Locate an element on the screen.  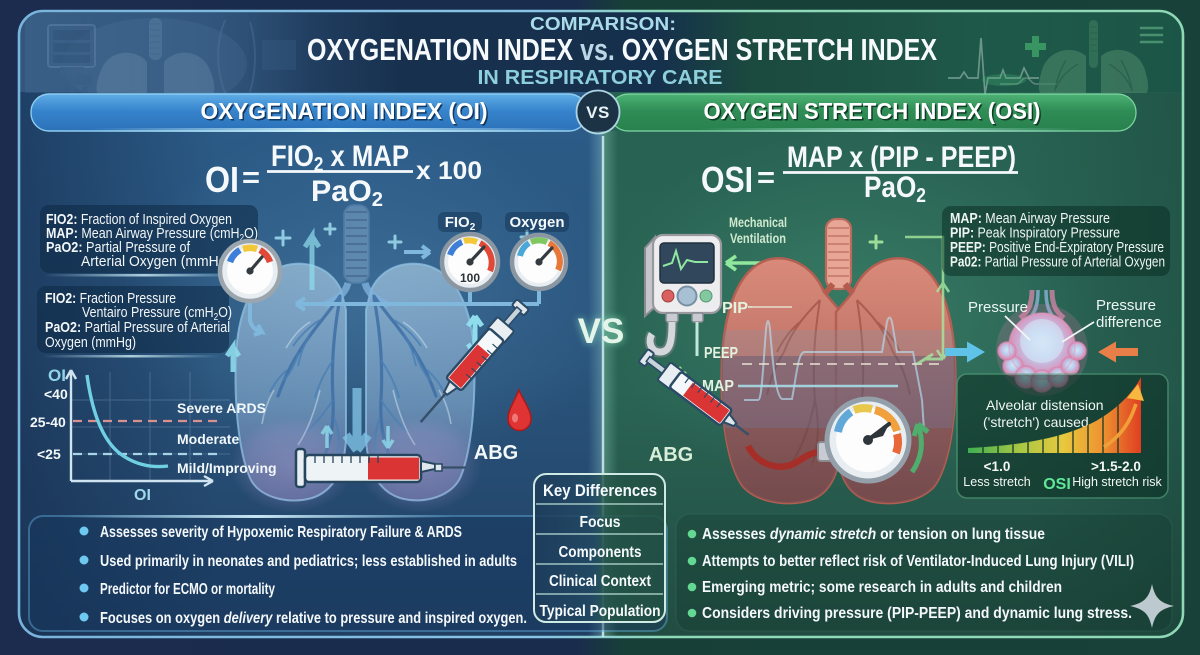
svg-text: MAP: Mean Airway Pressure is located at coordinates (1030, 218).